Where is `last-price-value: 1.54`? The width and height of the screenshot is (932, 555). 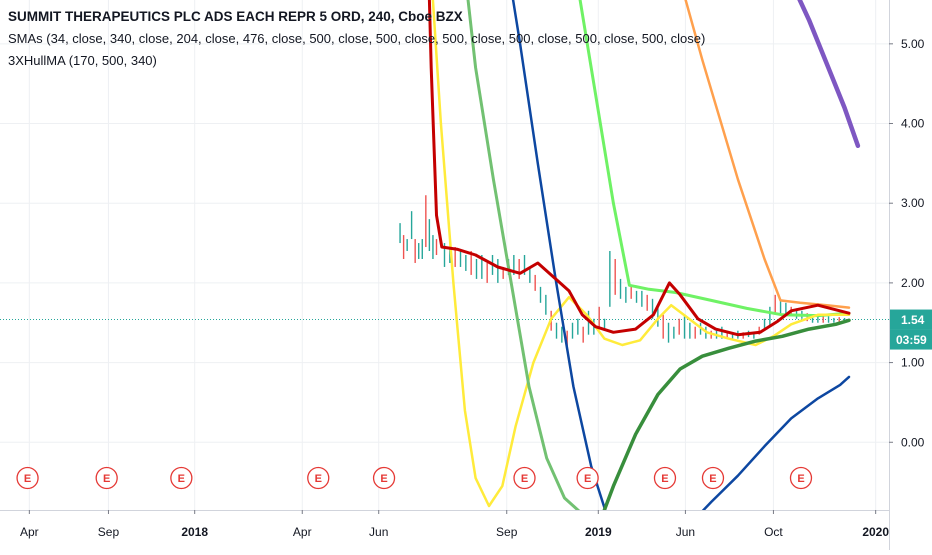 last-price-value: 1.54 is located at coordinates (913, 320).